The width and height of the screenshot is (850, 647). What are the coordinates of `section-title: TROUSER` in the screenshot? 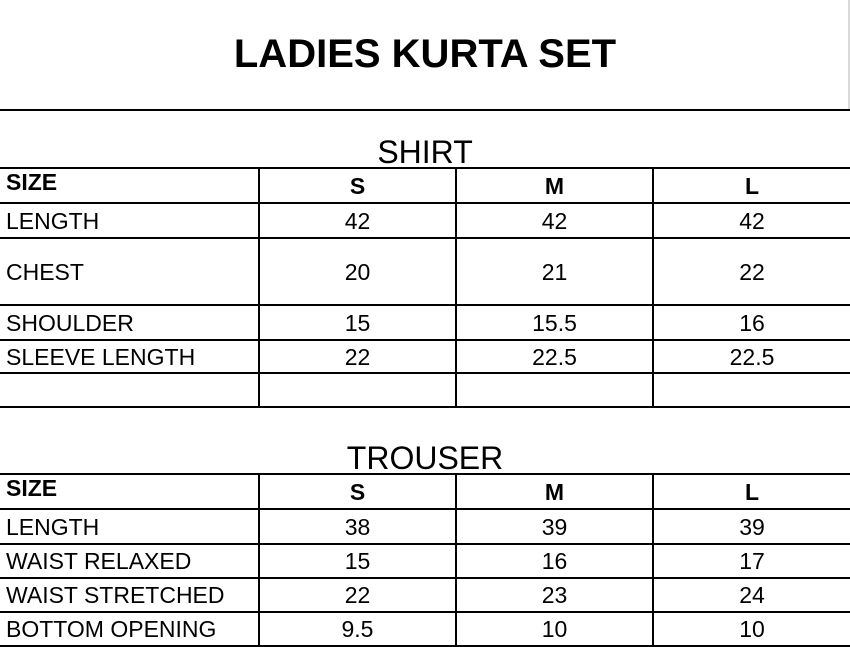 It's located at (425, 440).